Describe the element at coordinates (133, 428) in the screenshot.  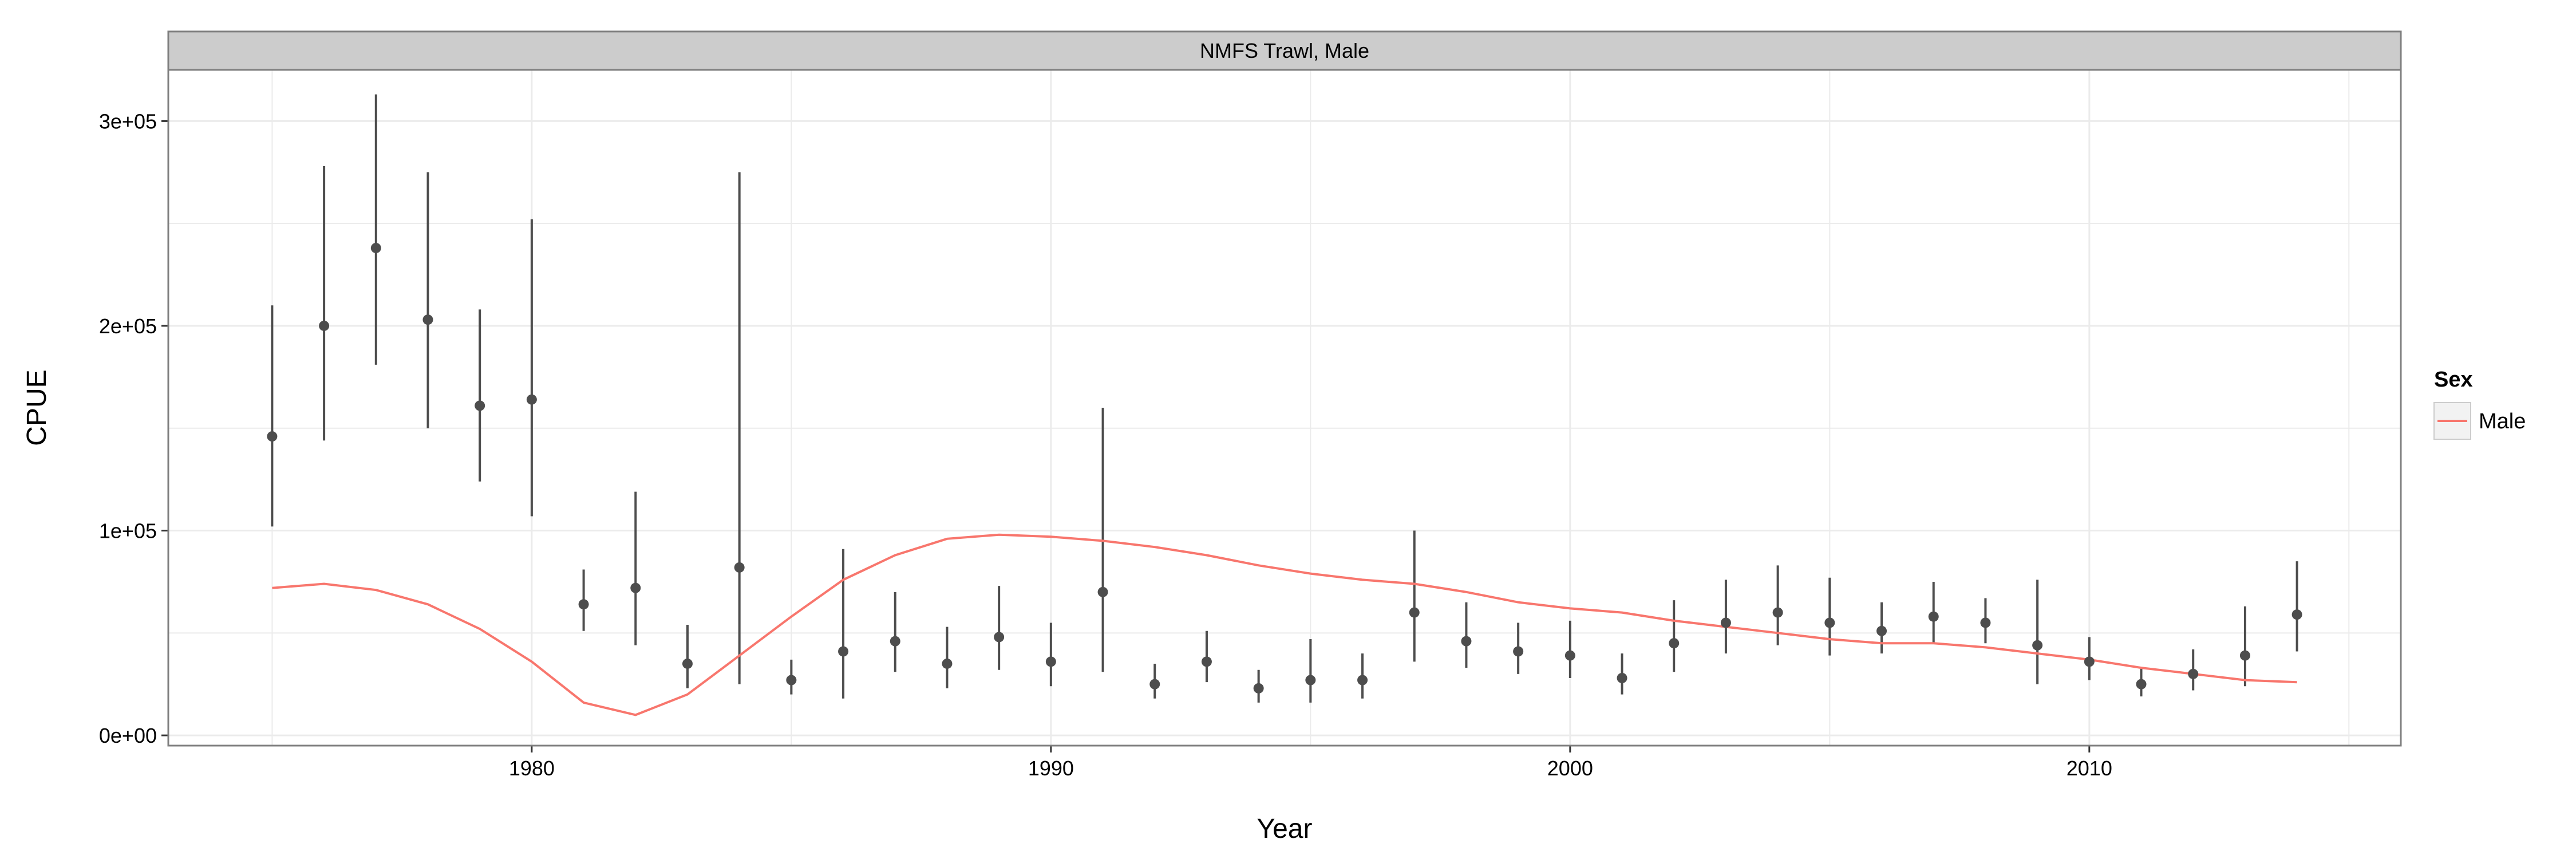
I see `y-axis: 0e+00 1e+05 2e+05 3e+05` at that location.